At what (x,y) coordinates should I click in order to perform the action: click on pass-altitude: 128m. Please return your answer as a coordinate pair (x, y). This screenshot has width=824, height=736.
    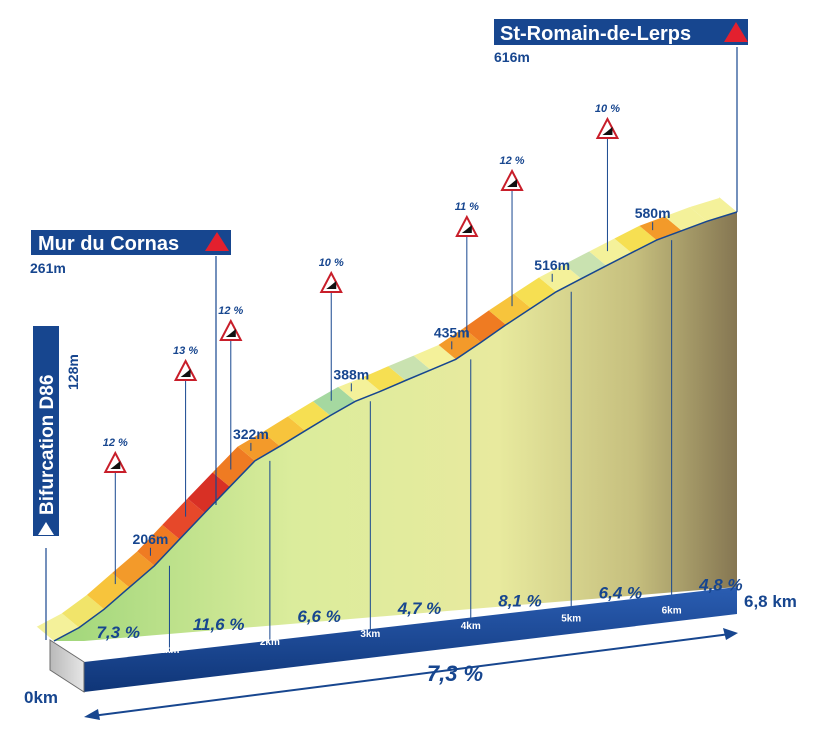
    Looking at the image, I should click on (73, 372).